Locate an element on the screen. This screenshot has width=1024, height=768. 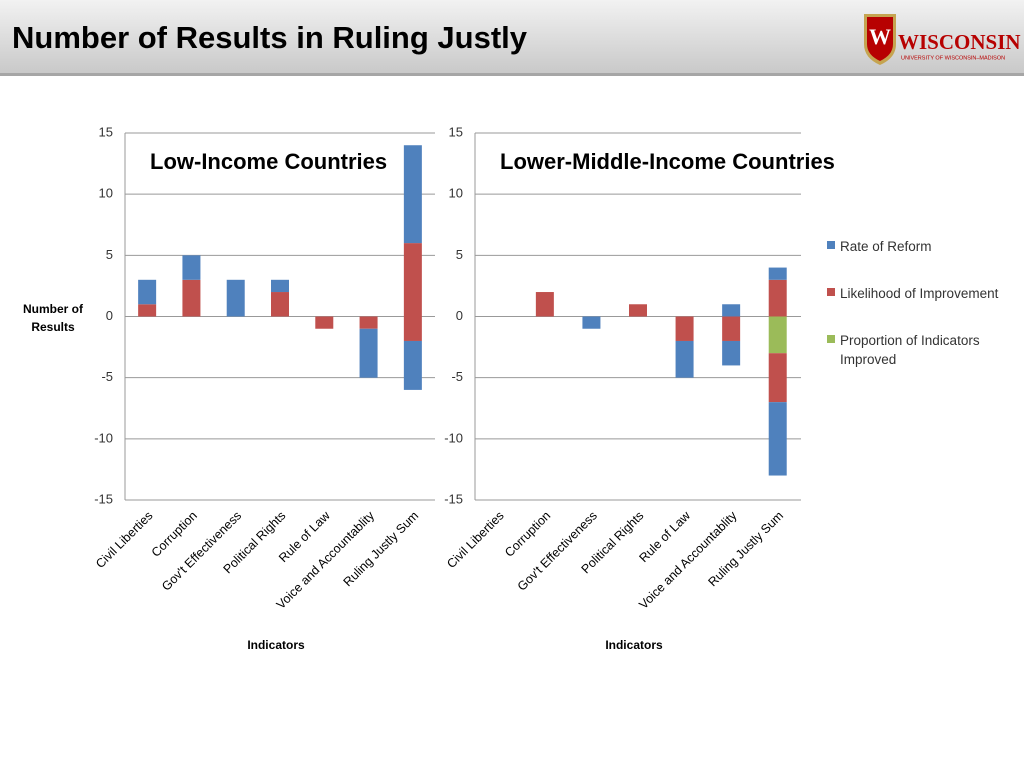
chart-title: Lower-Middle-Income Countries is located at coordinates (667, 161).